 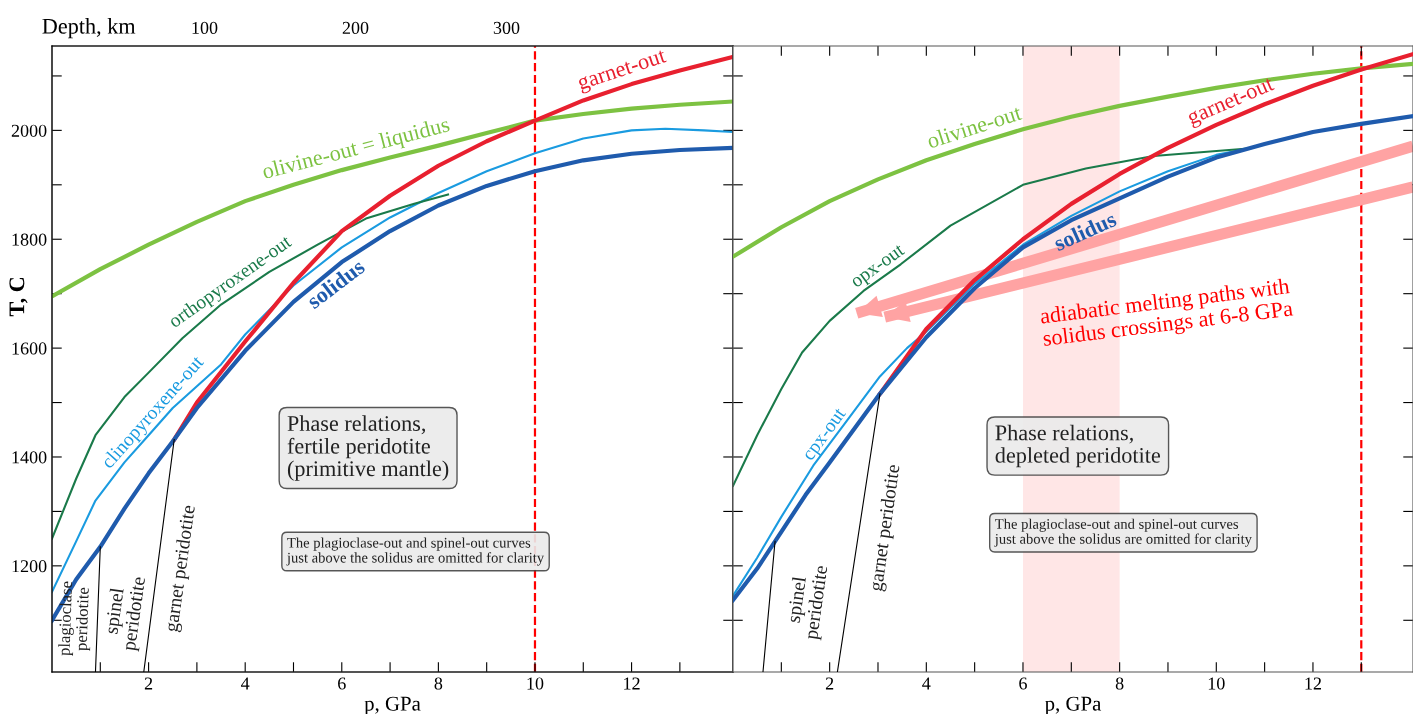 What do you see at coordinates (355, 27) in the screenshot?
I see `x2-tick-label: 200` at bounding box center [355, 27].